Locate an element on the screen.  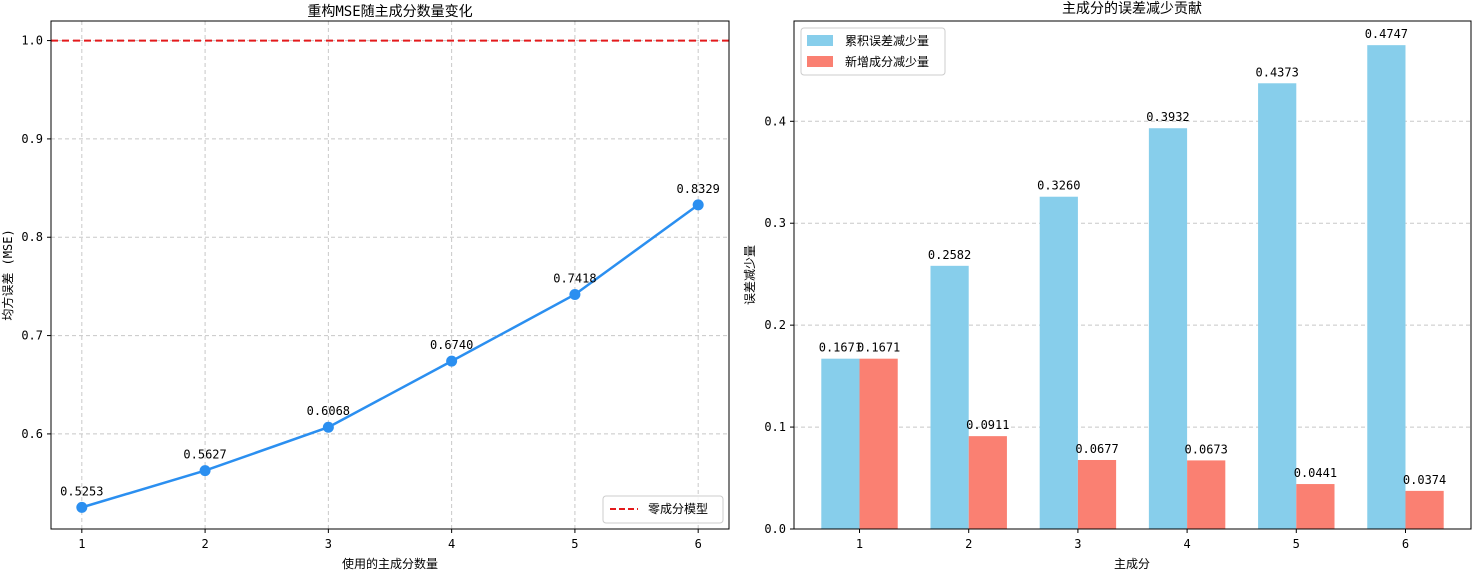
left-x-tick-label: 4 is located at coordinates (451, 544).